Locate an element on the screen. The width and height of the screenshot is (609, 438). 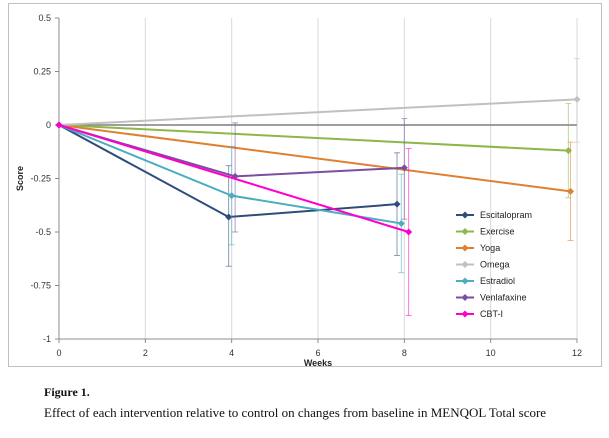
y-axis-title: Score is located at coordinates (20, 178).